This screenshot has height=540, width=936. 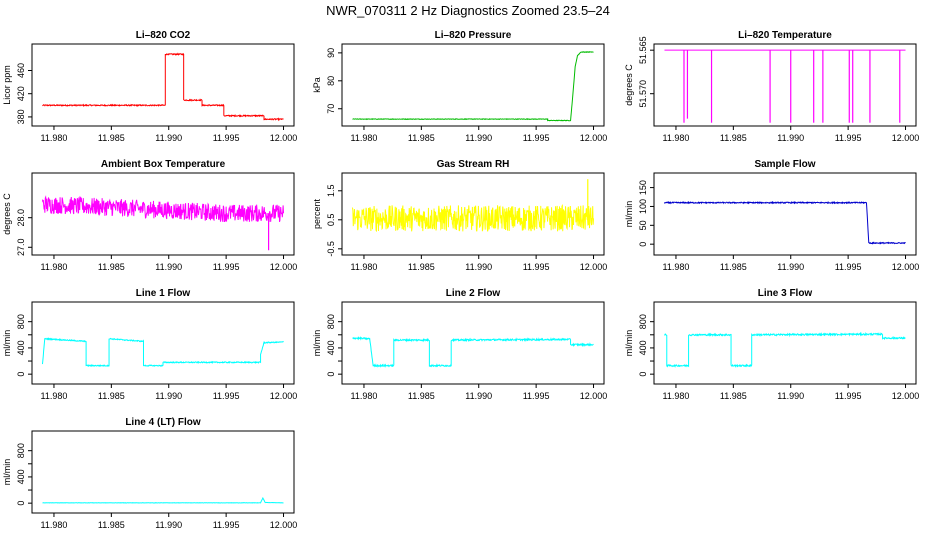 I want to click on y-tick-label: -0.5, so click(x=331, y=249).